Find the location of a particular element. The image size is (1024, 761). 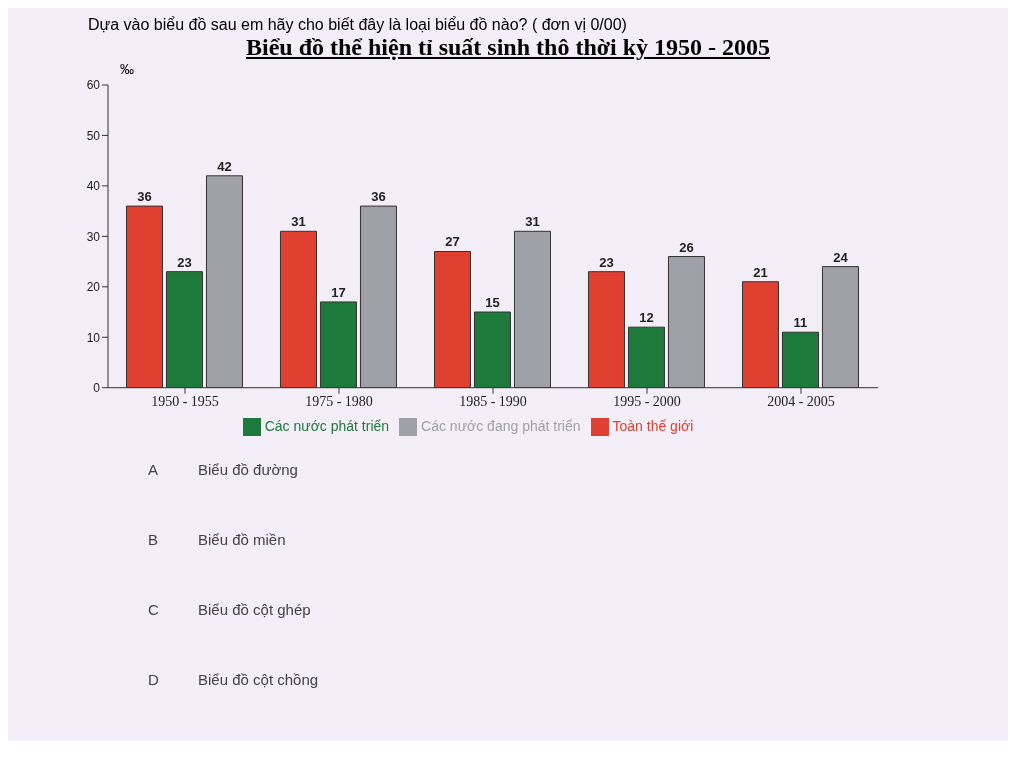

x-tick-label: 1950 - 1955 is located at coordinates (185, 401).